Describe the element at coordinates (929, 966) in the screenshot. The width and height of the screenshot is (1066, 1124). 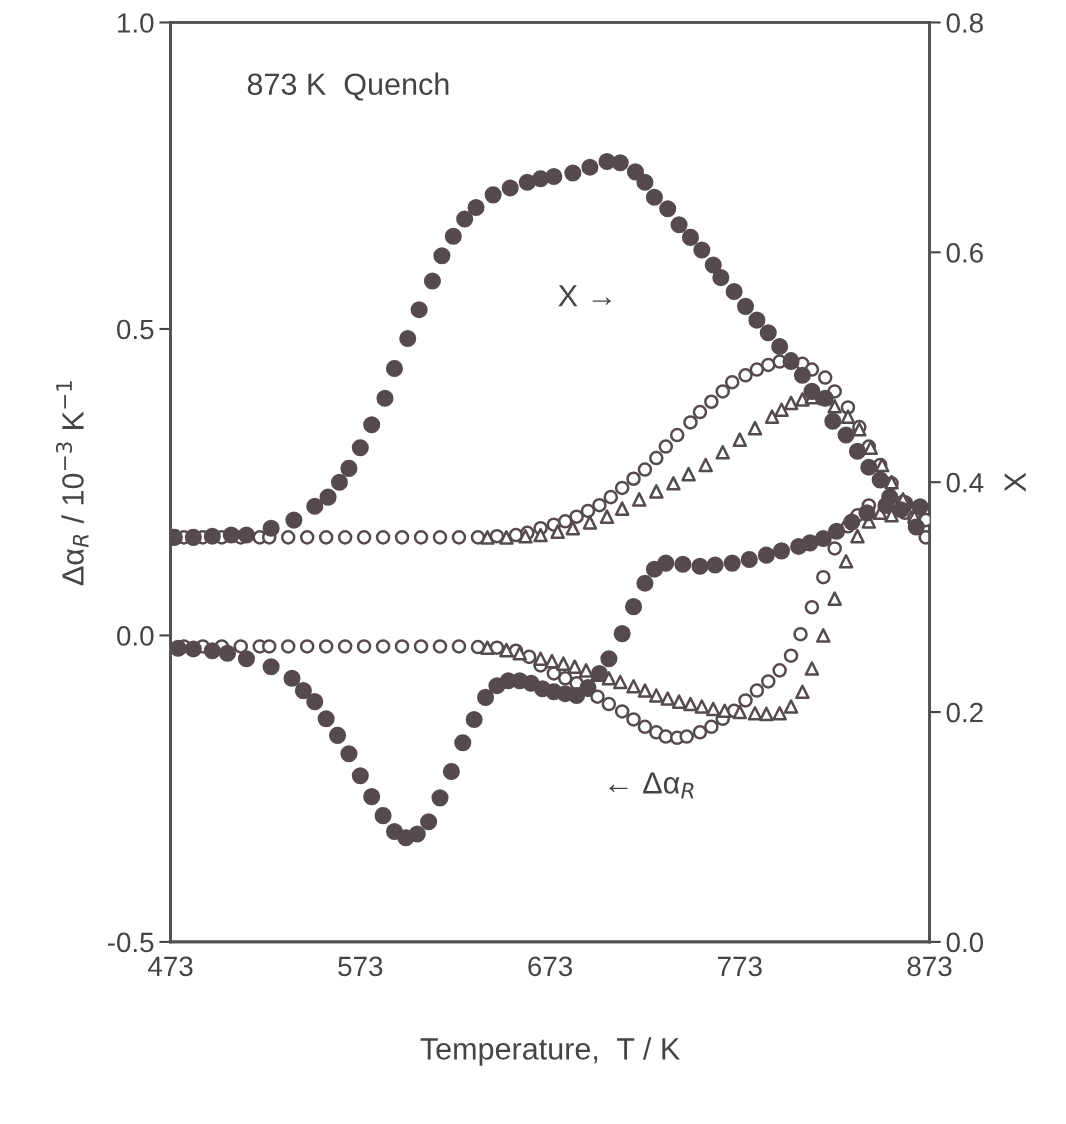
I see `x-tick-label: 873` at that location.